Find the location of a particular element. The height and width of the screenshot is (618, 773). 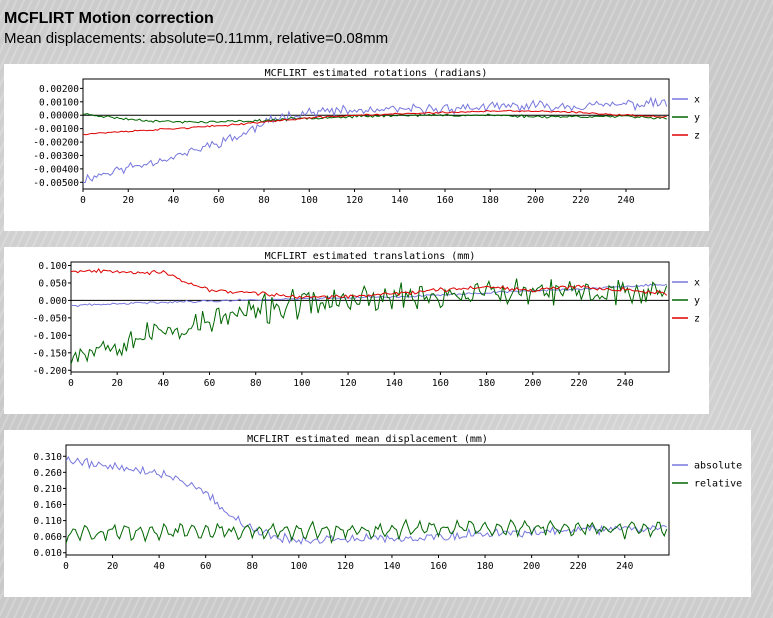

y-tick-label: -0.200 is located at coordinates (50, 371).